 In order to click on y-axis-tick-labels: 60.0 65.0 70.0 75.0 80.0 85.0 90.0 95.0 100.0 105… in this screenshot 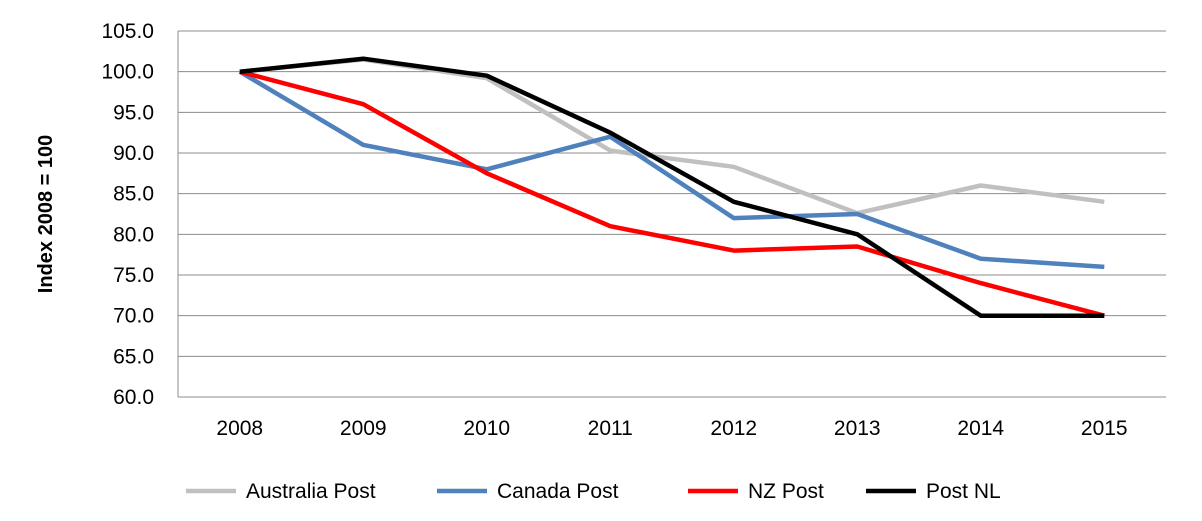, I will do `click(127, 214)`.